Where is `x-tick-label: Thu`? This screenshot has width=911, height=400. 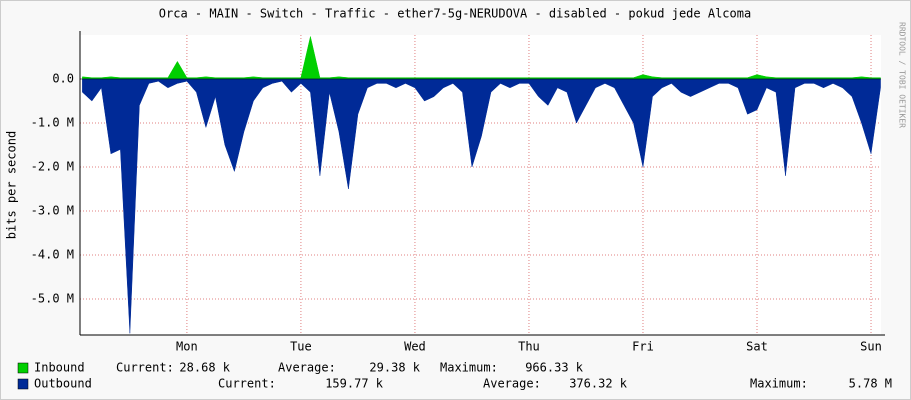 x-tick-label: Thu is located at coordinates (529, 347).